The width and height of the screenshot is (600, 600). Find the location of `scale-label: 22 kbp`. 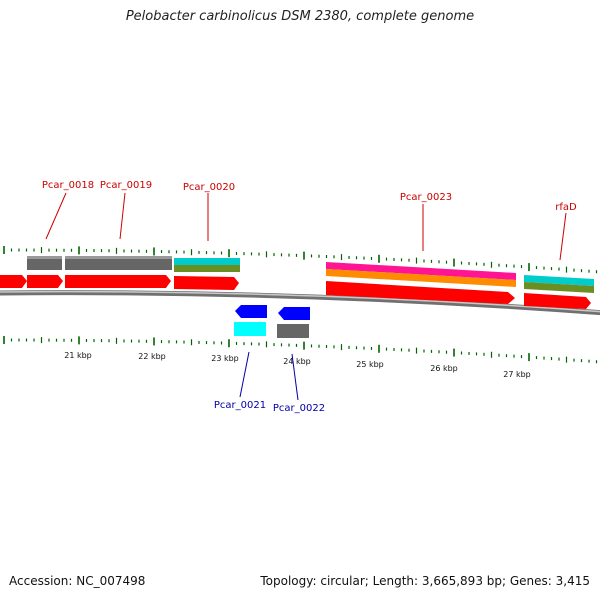

scale-label: 22 kbp is located at coordinates (152, 356).